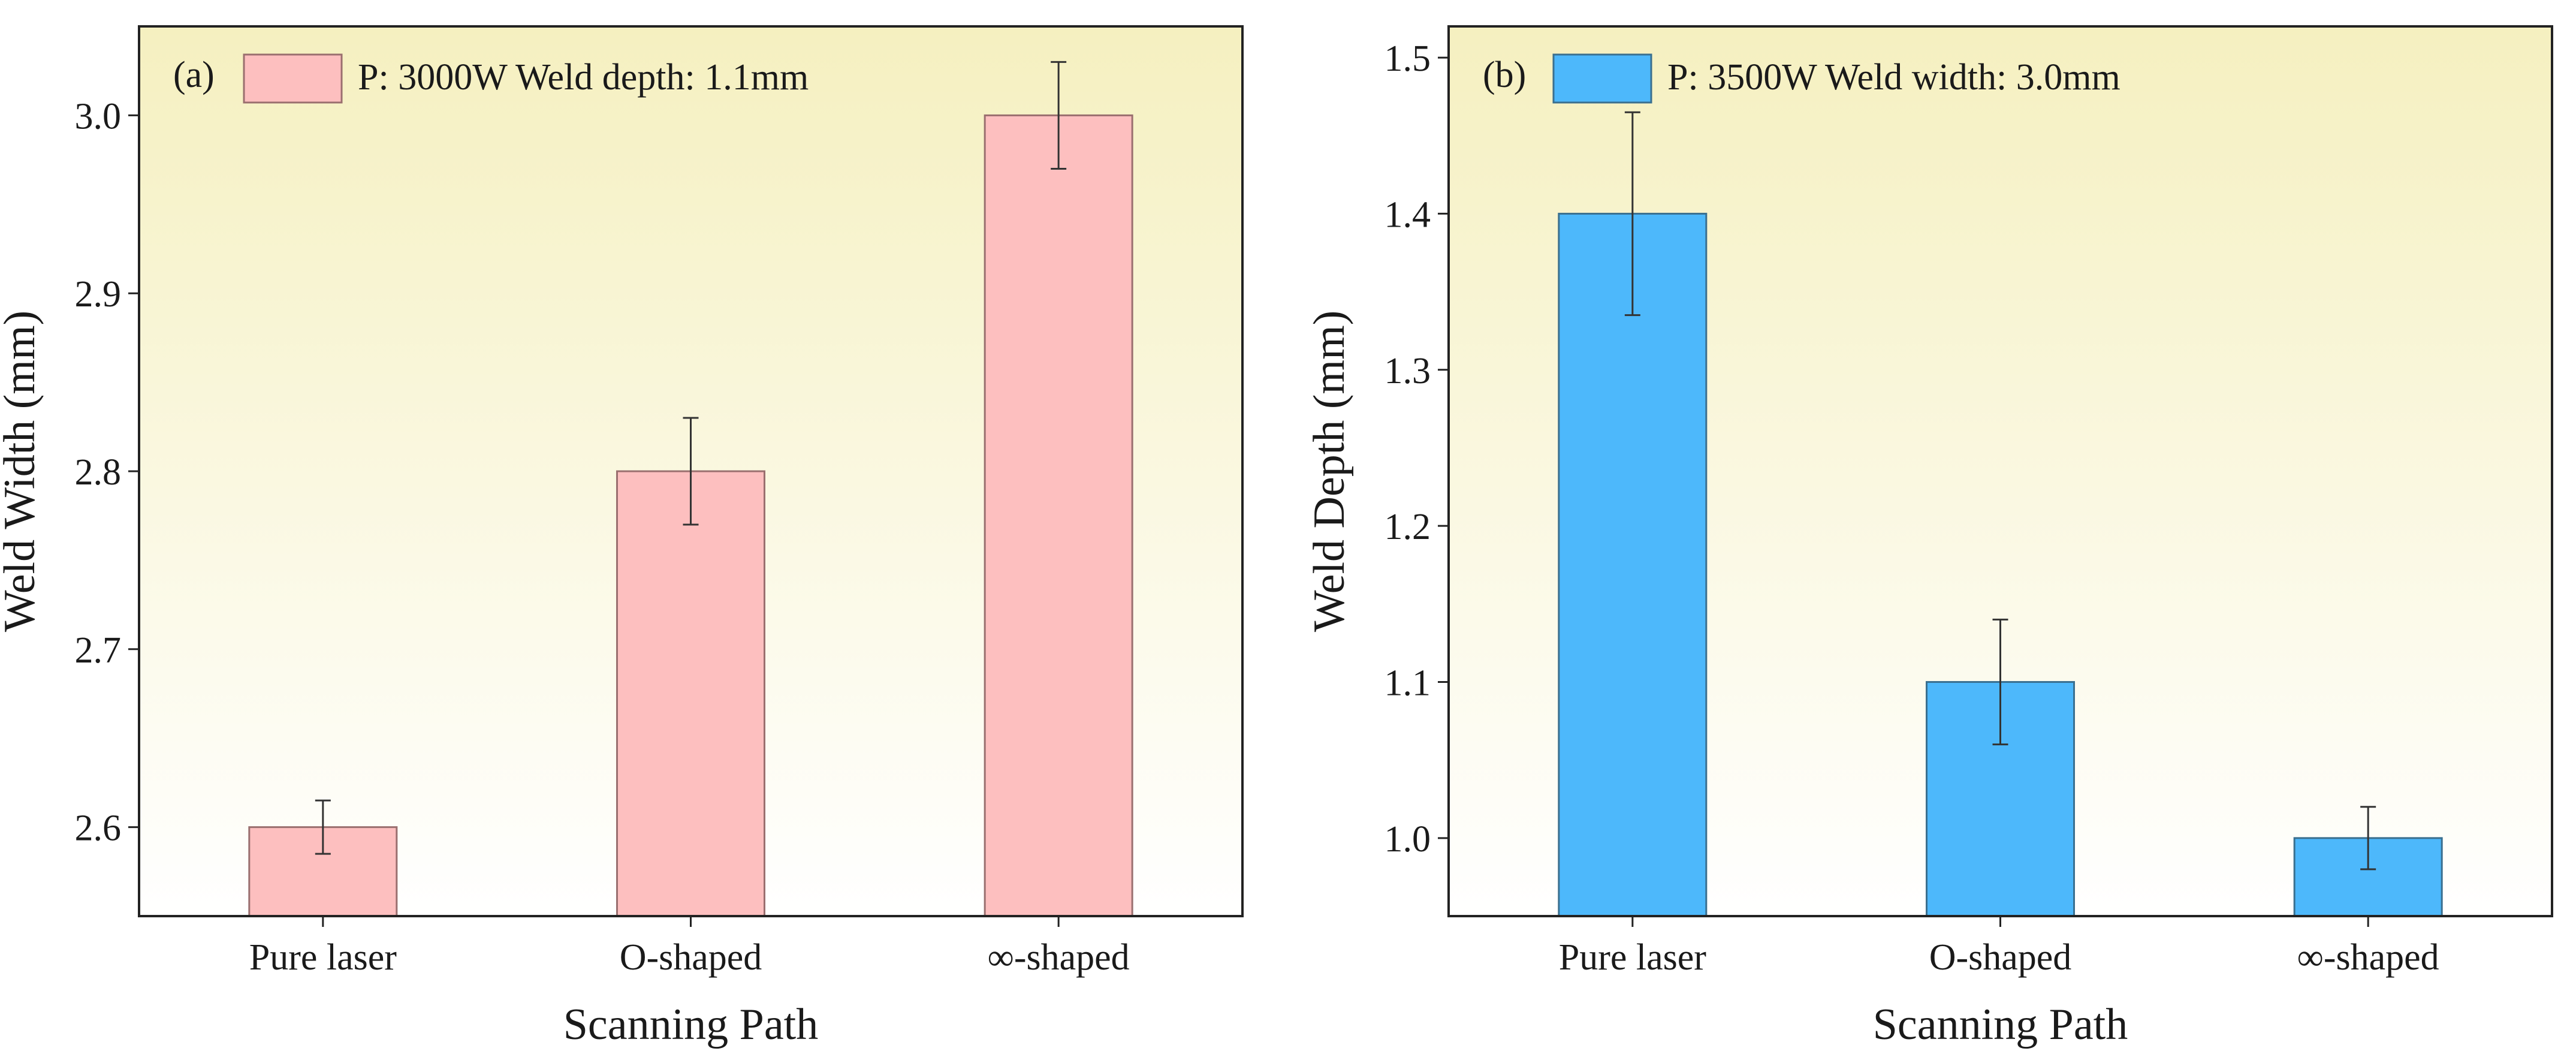 This screenshot has height=1060, width=2576. Describe the element at coordinates (1407, 682) in the screenshot. I see `y-tick-label: 1.1` at that location.